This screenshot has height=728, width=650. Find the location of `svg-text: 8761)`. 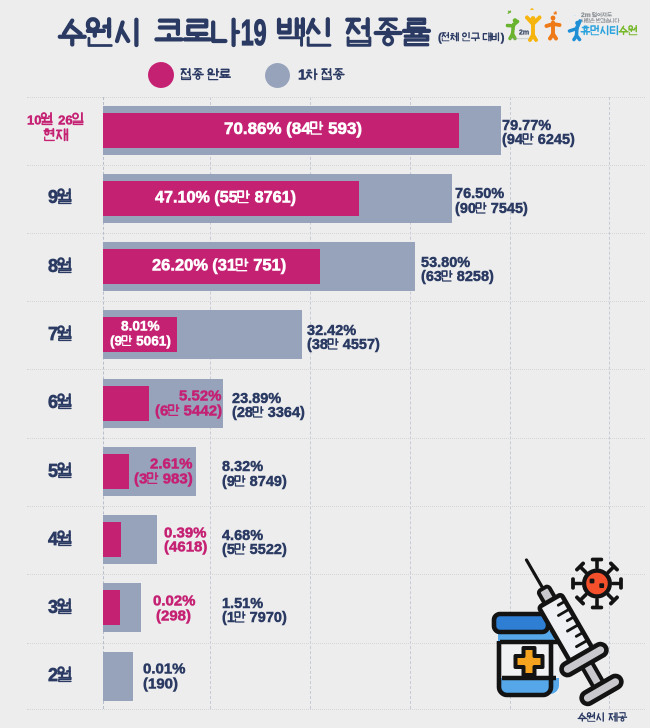

svg-text: 8761) is located at coordinates (275, 197).